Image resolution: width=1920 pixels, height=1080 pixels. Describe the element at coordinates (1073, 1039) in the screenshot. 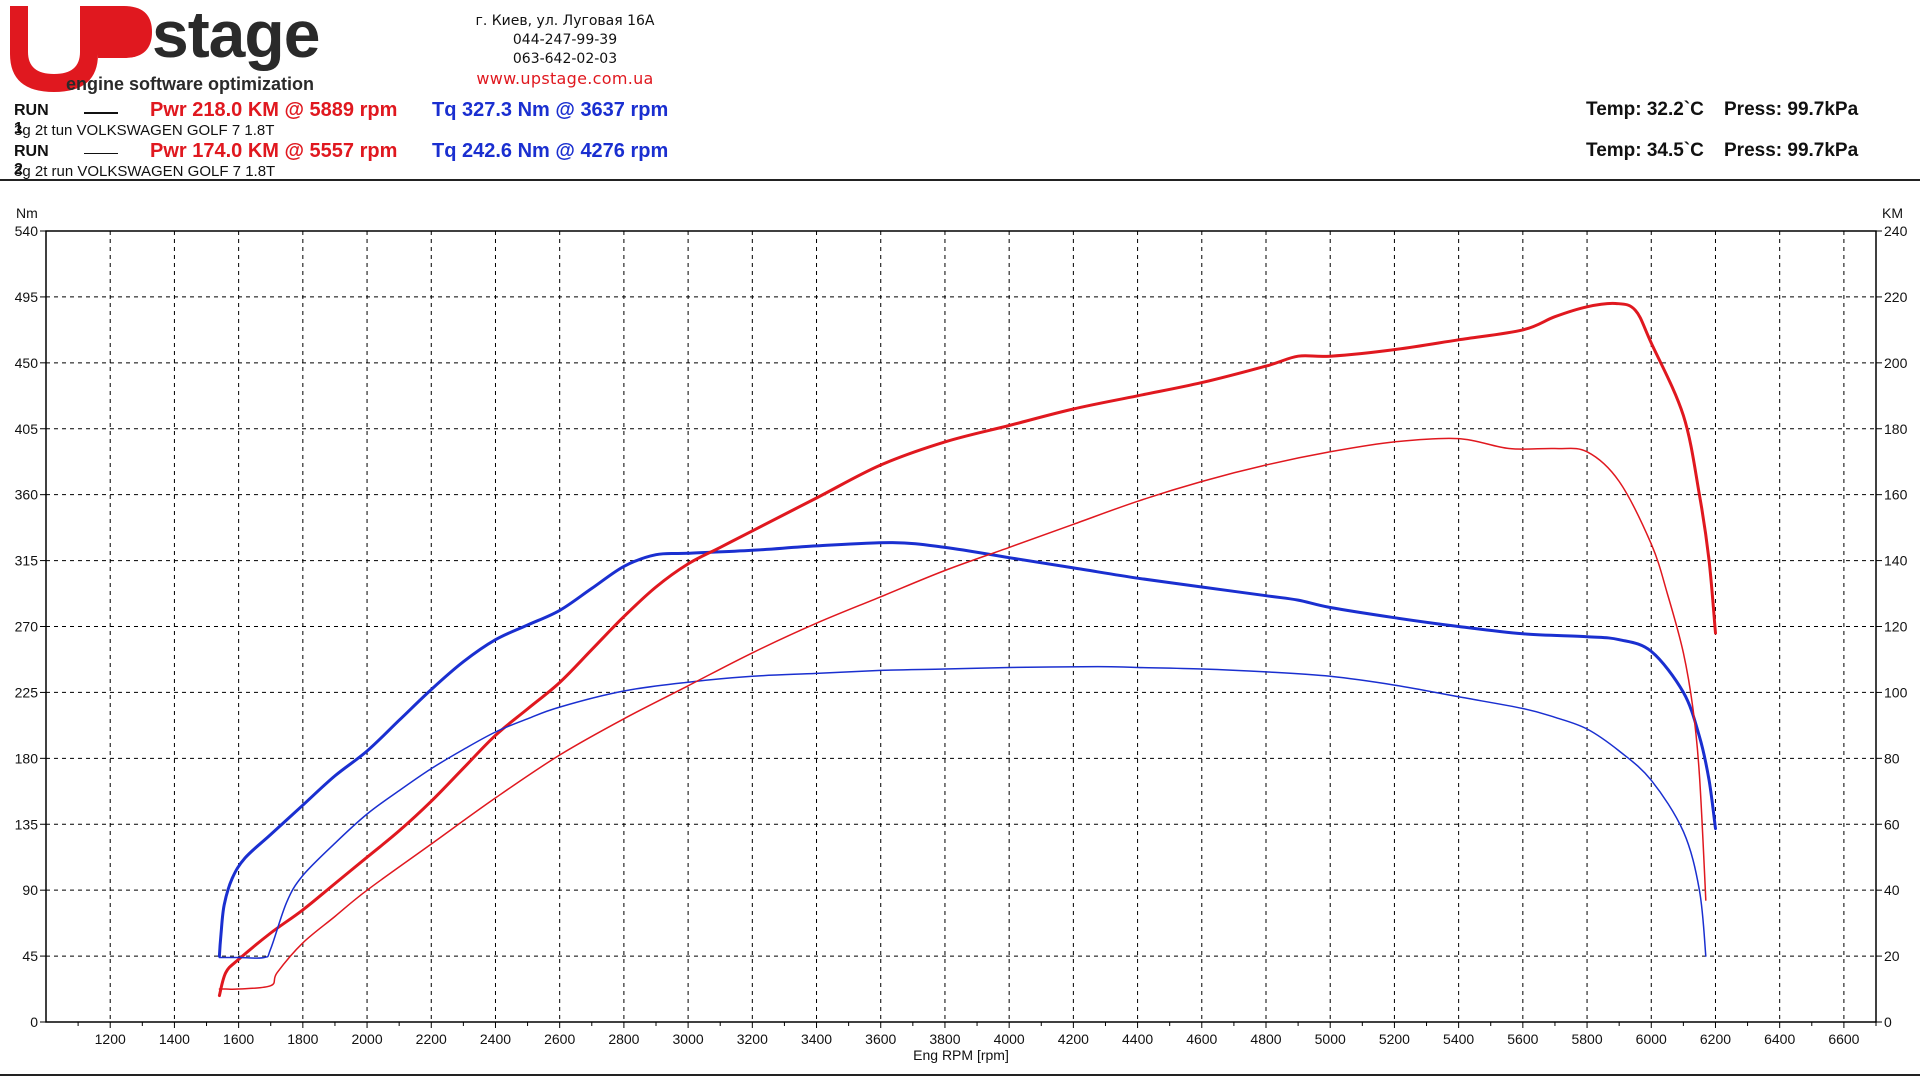

I see `x-tick-label: 4200` at that location.